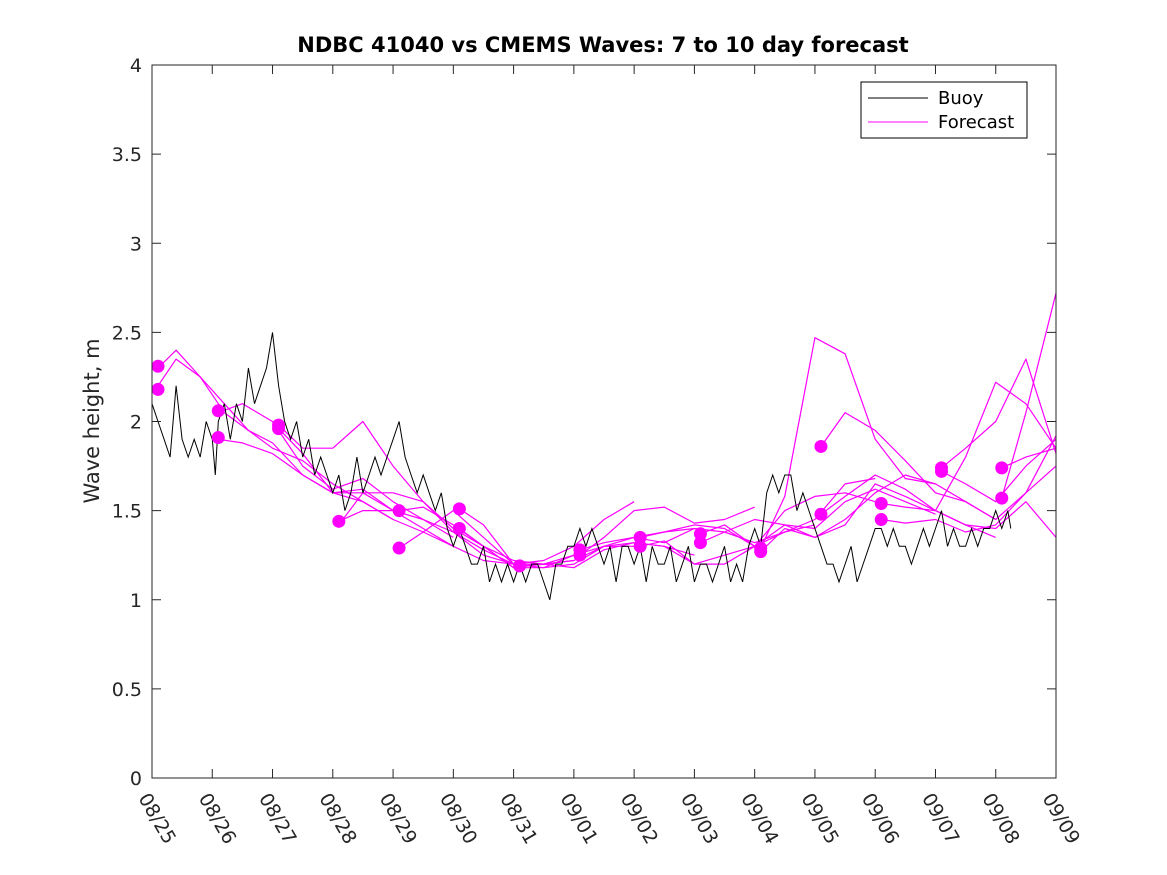  Describe the element at coordinates (127, 155) in the screenshot. I see `y-tick-label: 3.5` at that location.